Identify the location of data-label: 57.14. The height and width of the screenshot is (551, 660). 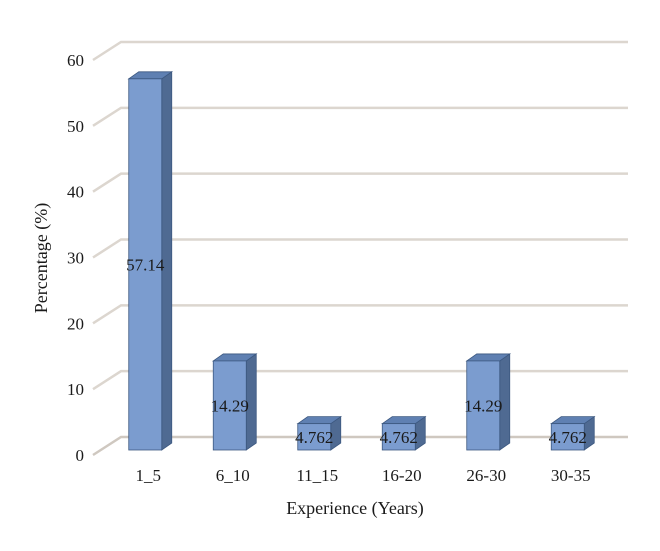
(145, 264).